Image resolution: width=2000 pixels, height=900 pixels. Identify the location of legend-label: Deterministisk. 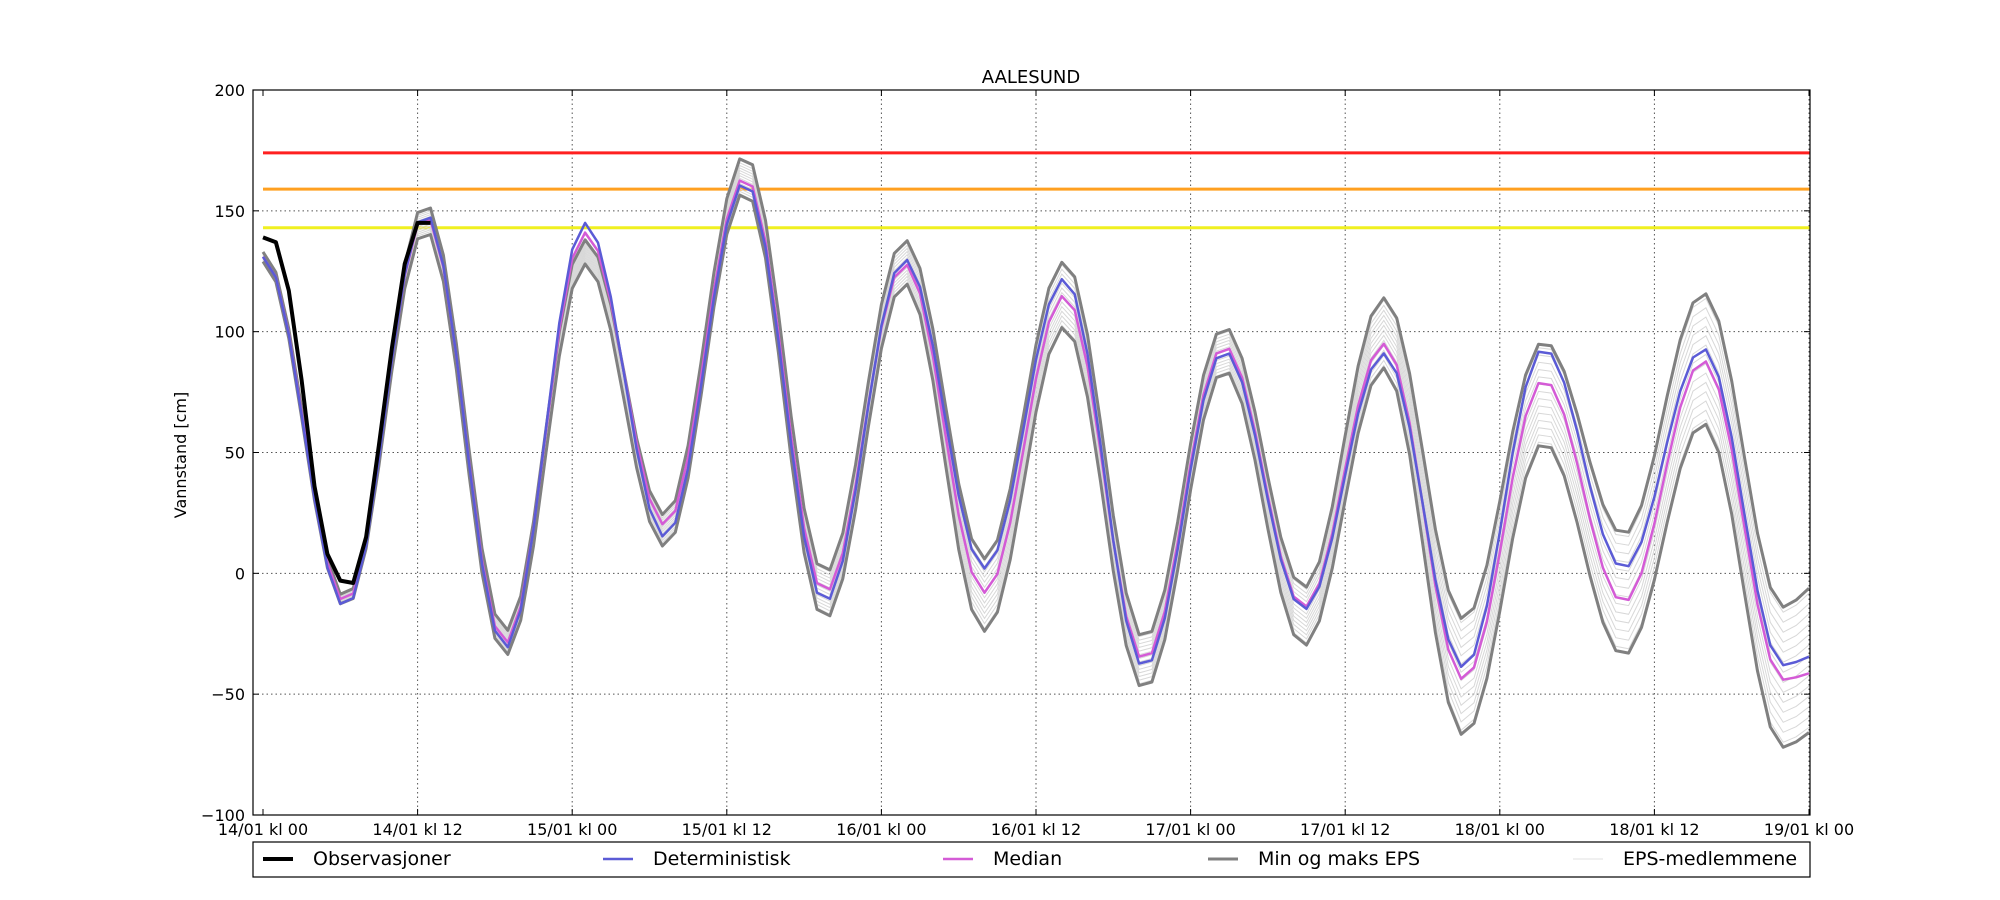
(722, 859).